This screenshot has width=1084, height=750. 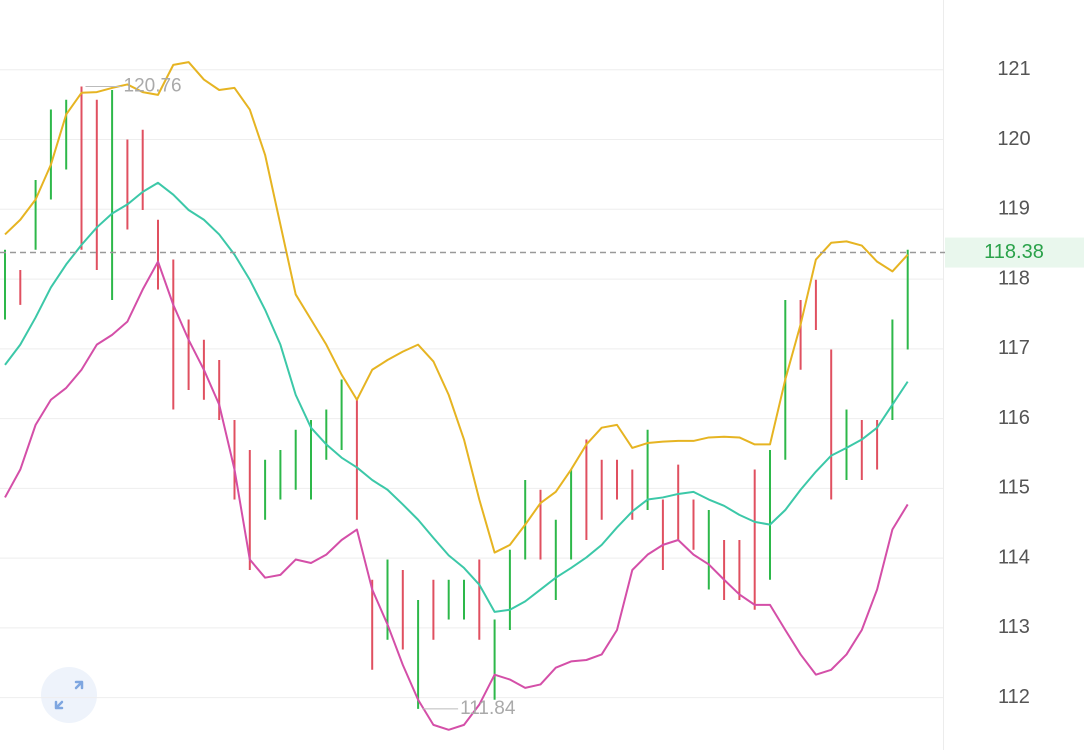 What do you see at coordinates (1014, 697) in the screenshot?
I see `y-tick-label: 112` at bounding box center [1014, 697].